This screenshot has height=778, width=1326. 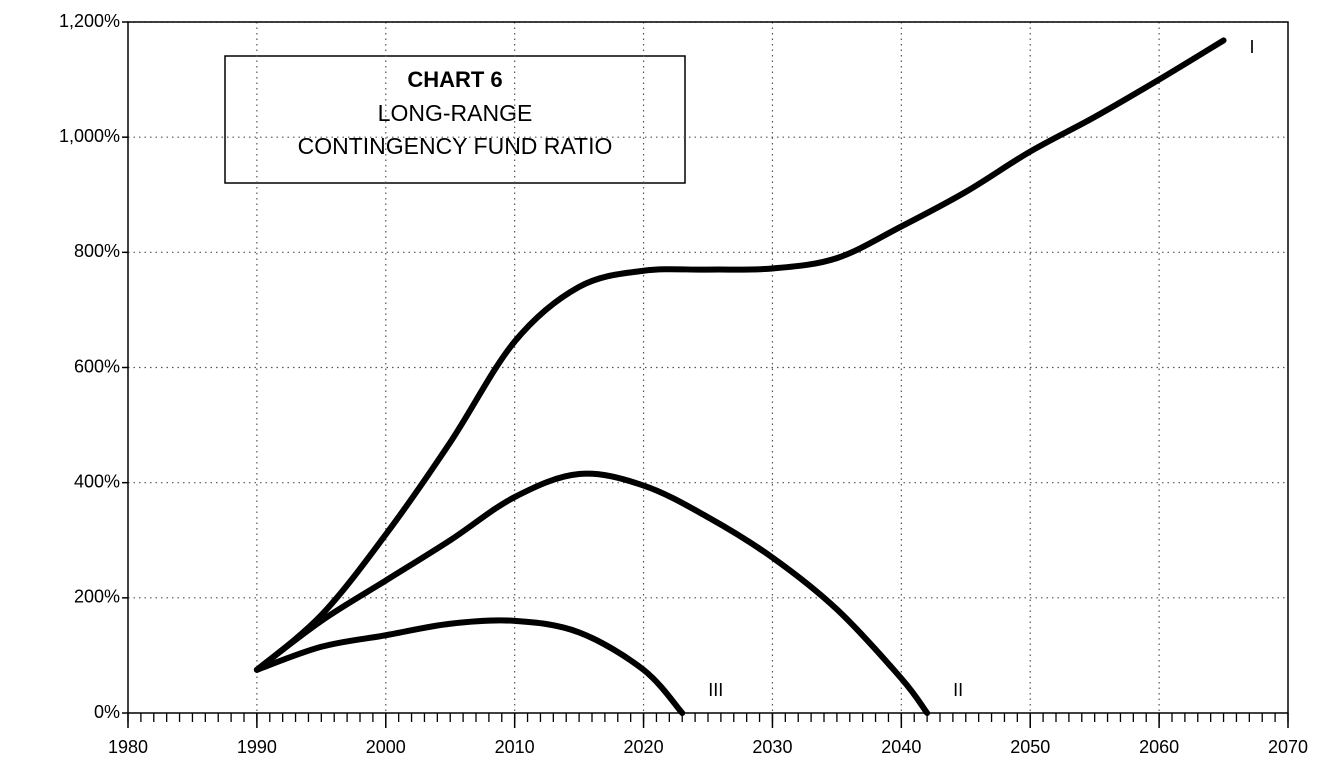 I want to click on series-label: III, so click(x=715, y=690).